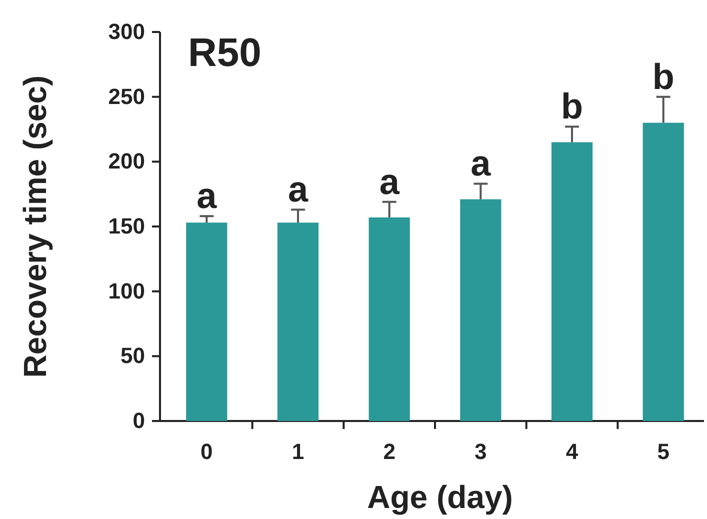 The height and width of the screenshot is (519, 707). What do you see at coordinates (663, 451) in the screenshot?
I see `x-tick-label: 5` at bounding box center [663, 451].